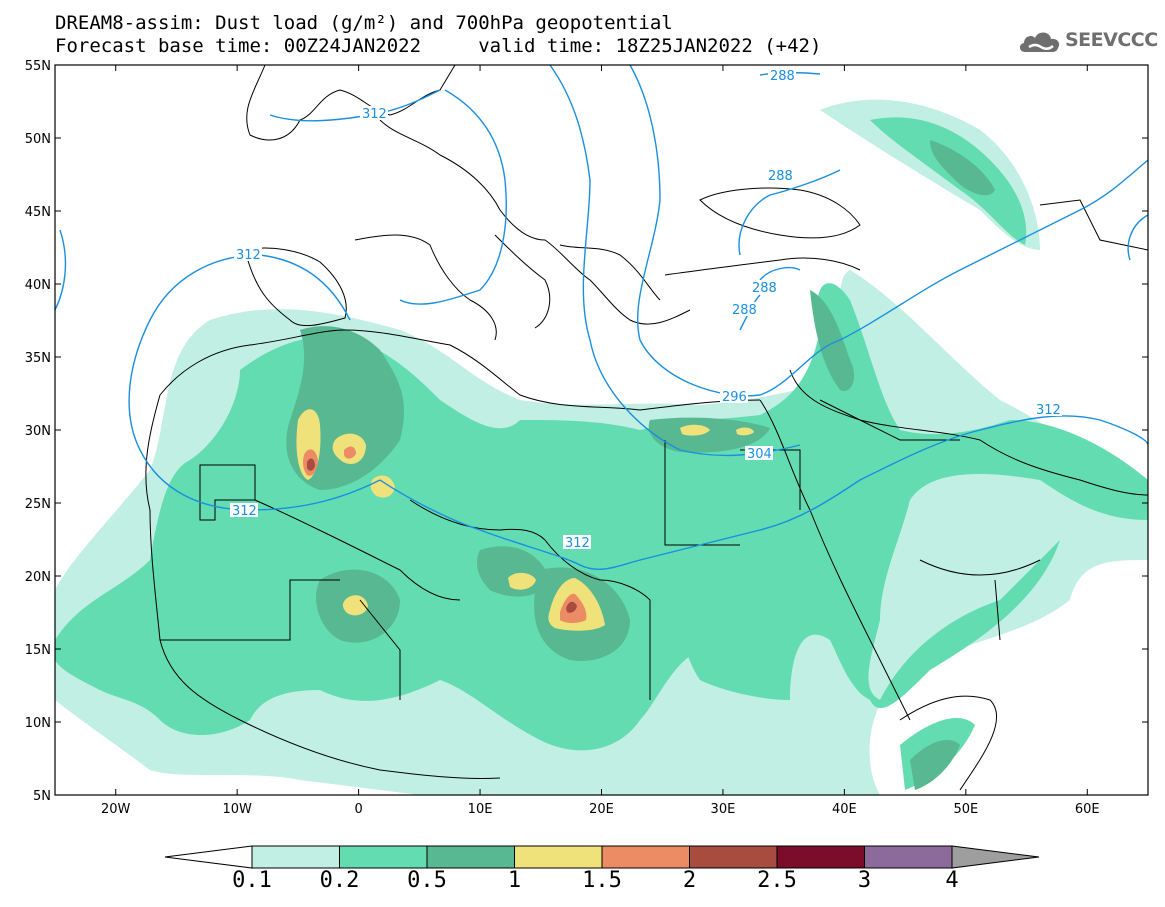 This screenshot has width=1165, height=907. Describe the element at coordinates (427, 880) in the screenshot. I see `colorbar-label: 0.5` at that location.